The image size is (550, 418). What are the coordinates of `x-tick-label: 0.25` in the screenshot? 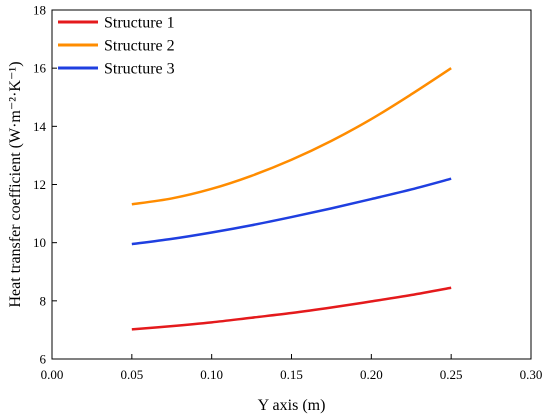 It's located at (451, 374).